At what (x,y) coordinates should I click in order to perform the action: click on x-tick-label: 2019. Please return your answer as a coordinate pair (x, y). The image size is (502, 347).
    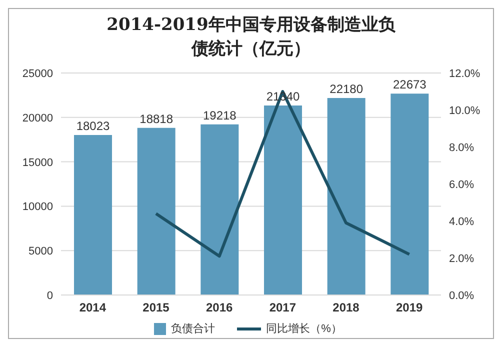
    Looking at the image, I should click on (410, 307).